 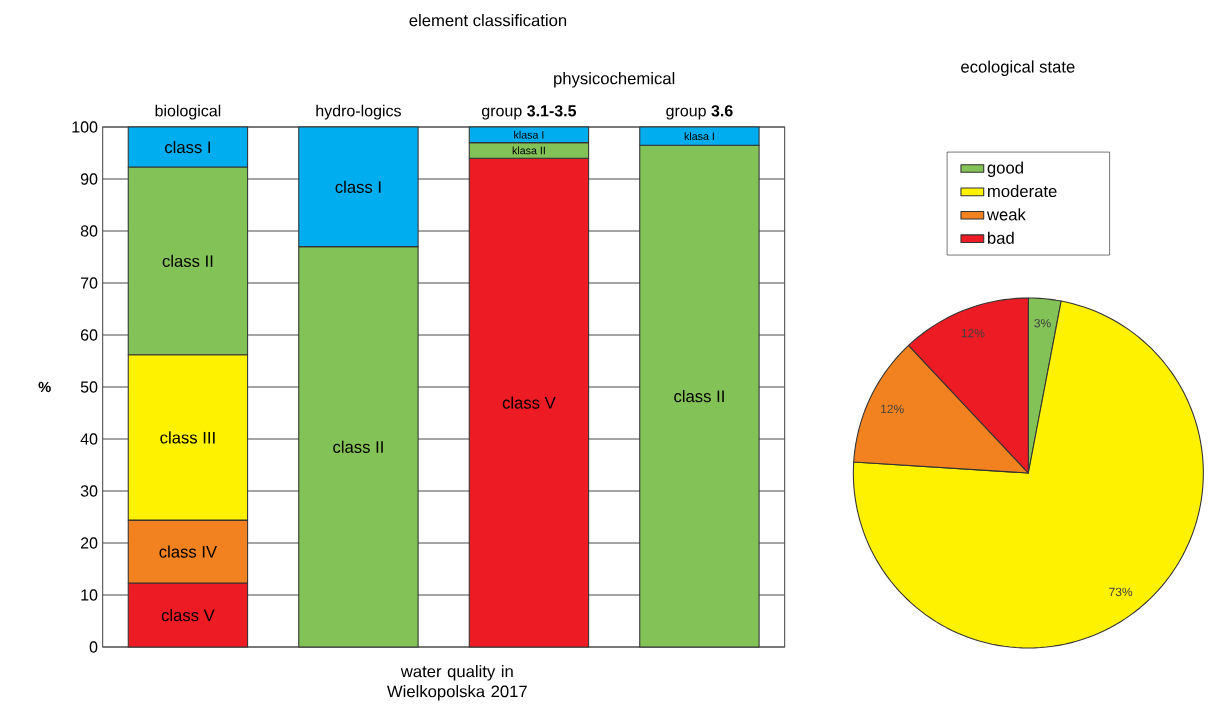 What do you see at coordinates (188, 551) in the screenshot?
I see `data-label: class IV` at bounding box center [188, 551].